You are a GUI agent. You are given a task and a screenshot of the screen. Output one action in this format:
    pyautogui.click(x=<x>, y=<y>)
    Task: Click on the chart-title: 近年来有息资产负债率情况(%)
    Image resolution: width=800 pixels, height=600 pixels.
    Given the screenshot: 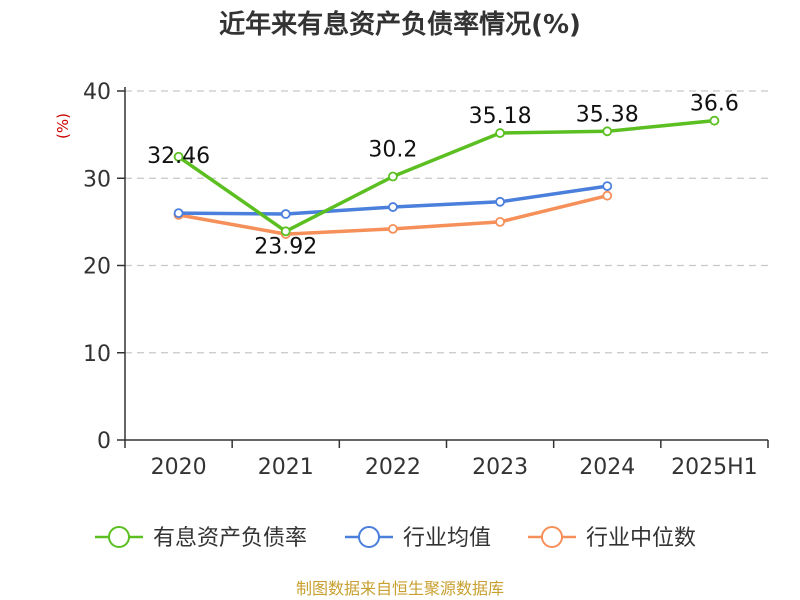 What is the action you would take?
    pyautogui.click(x=400, y=24)
    